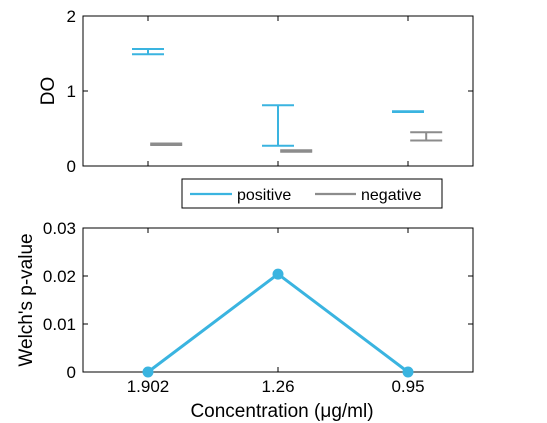 This screenshot has height=423, width=547. Describe the element at coordinates (71, 16) in the screenshot. I see `do-y-tick-label-2: 2` at that location.